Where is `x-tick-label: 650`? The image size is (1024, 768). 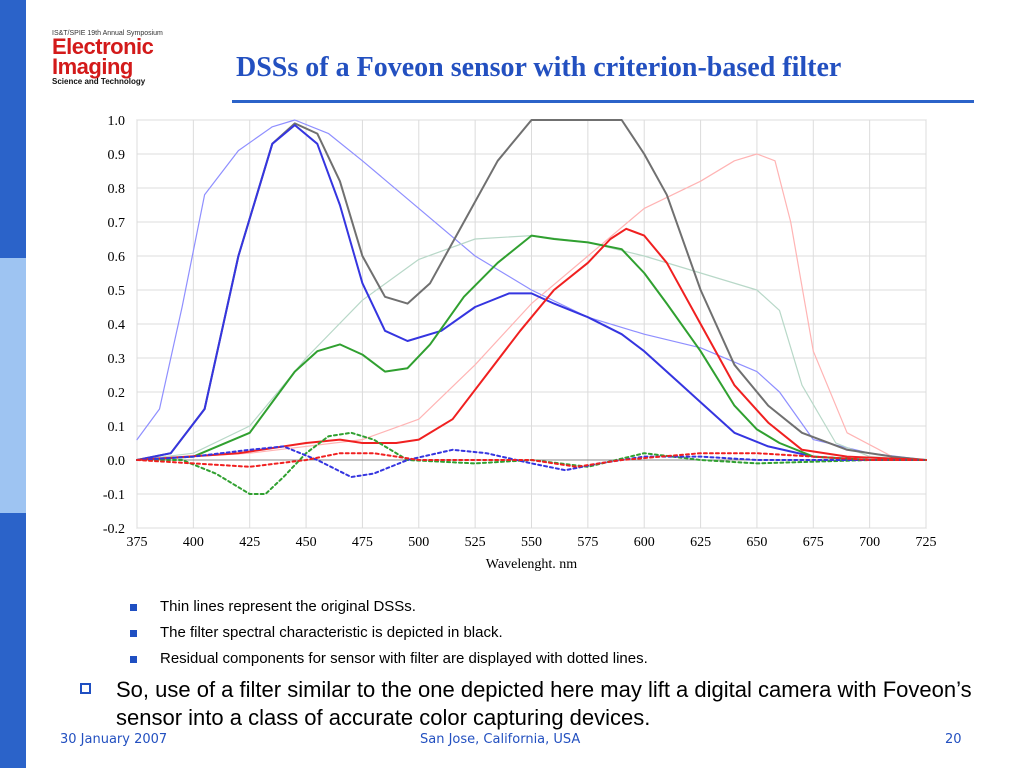
x-tick-label: 650 is located at coordinates (756, 542).